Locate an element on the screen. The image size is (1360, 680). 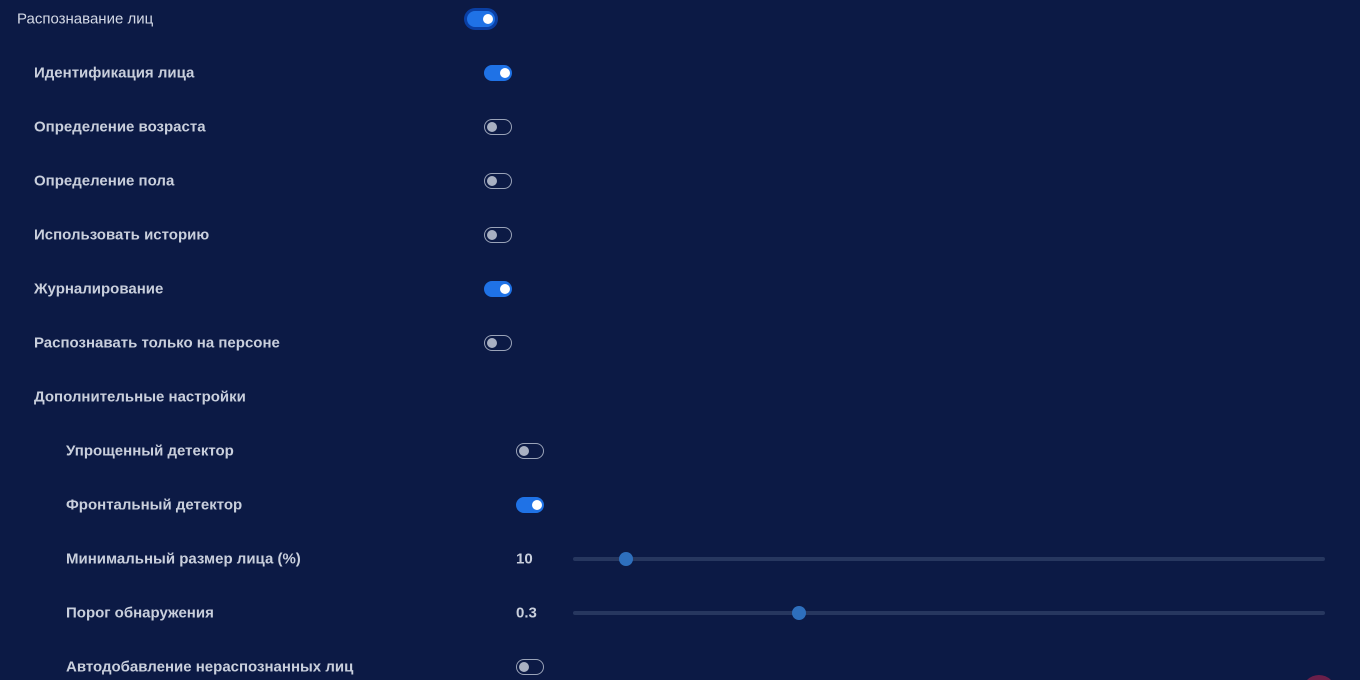
detection-threshold-slider is located at coordinates (949, 613).